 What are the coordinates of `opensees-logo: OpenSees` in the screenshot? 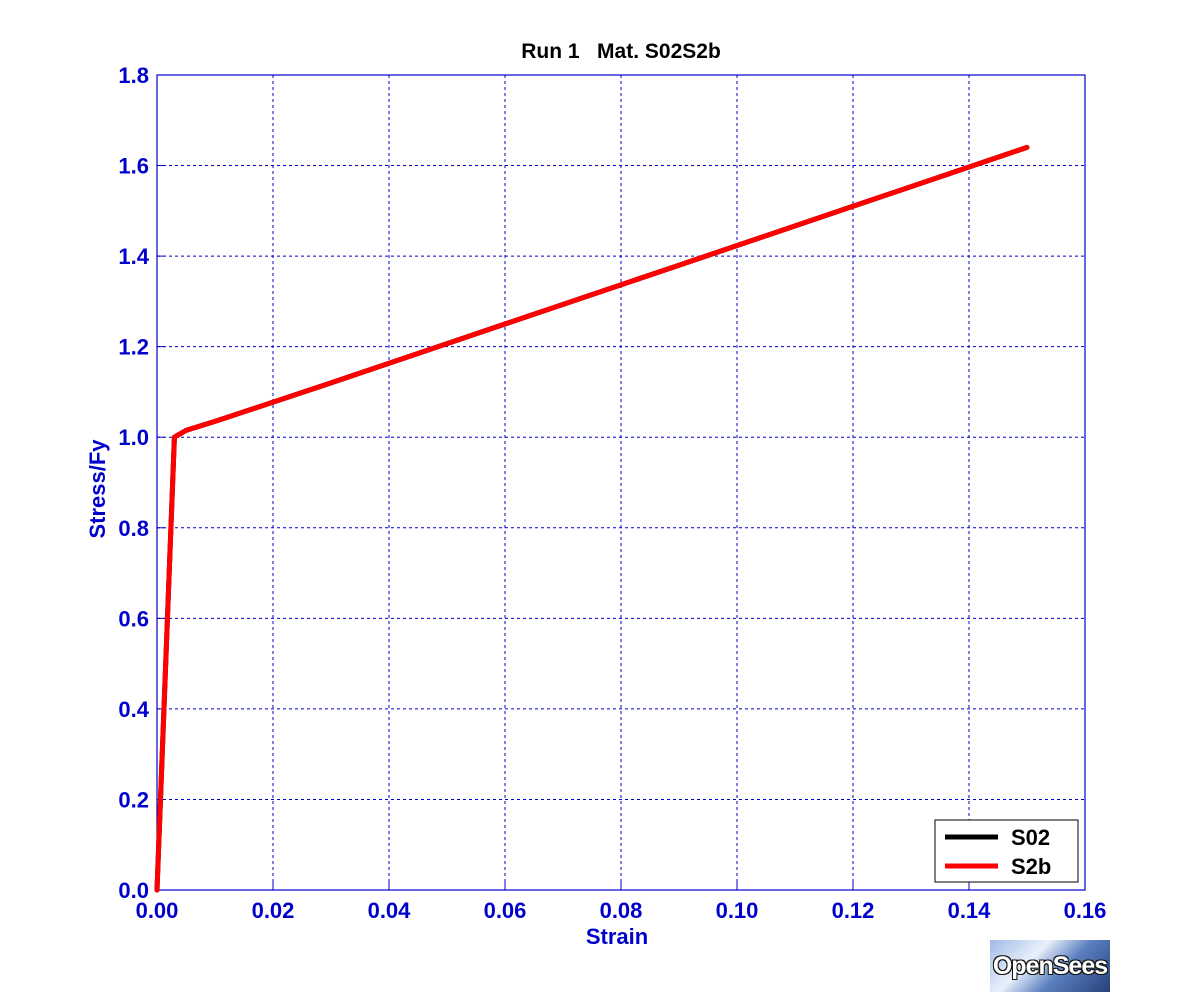 It's located at (1050, 966).